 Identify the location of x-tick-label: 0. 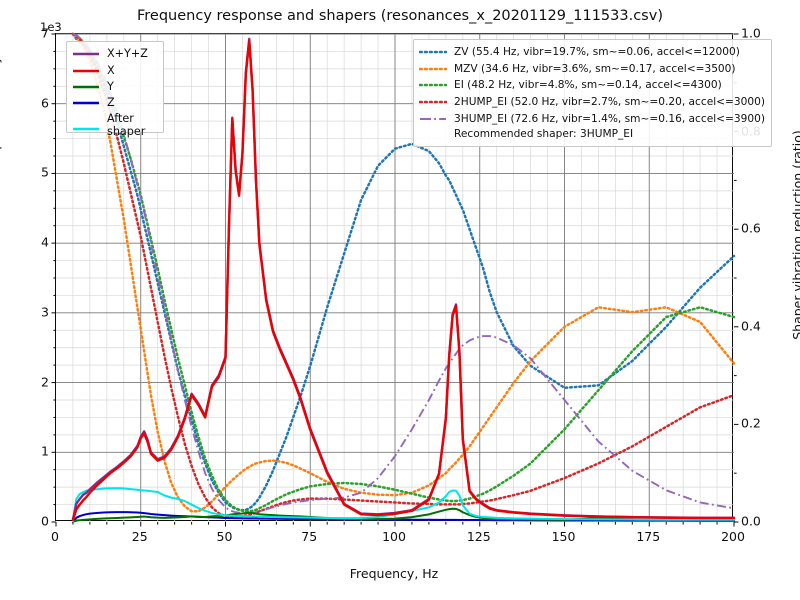
(55, 536).